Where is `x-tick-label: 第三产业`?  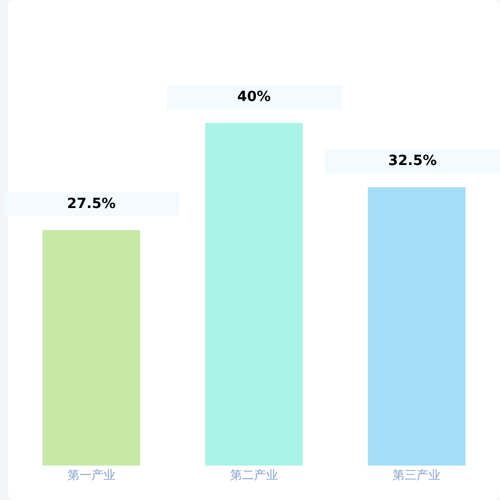 x-tick-label: 第三产业 is located at coordinates (416, 475).